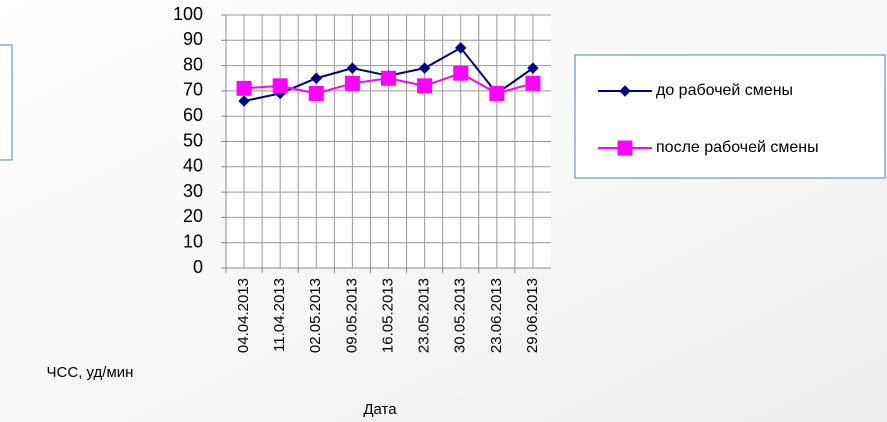  Describe the element at coordinates (496, 315) in the screenshot. I see `x-tick-label: 23.06.2013` at that location.